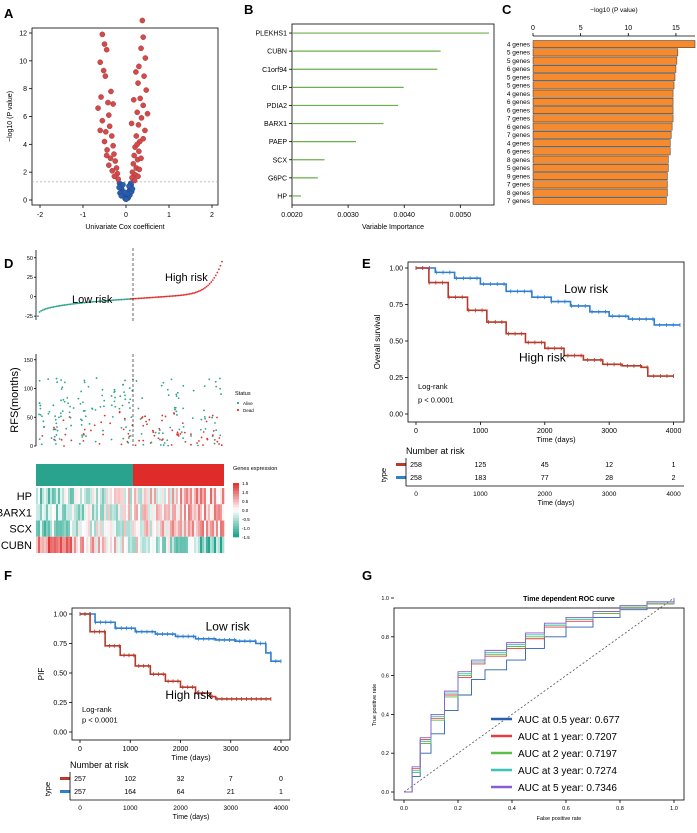  Describe the element at coordinates (673, 494) in the screenshot. I see `panel-e-risk-xtick-label: 4000` at that location.